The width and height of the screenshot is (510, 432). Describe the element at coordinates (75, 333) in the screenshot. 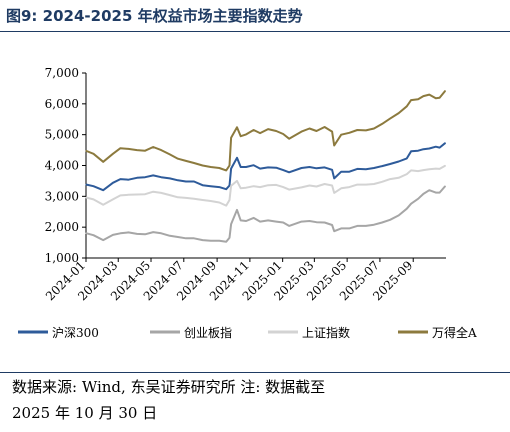

I see `legend-label-1: 沪深300` at that location.